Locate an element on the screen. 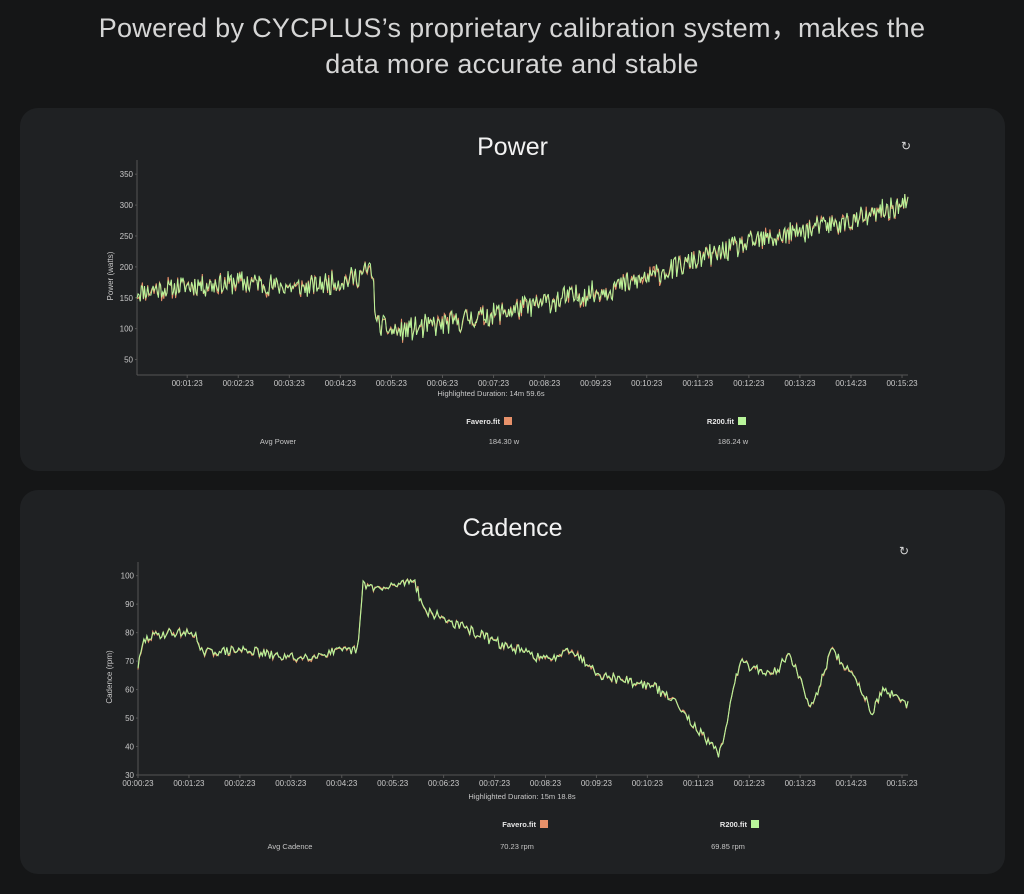 This screenshot has width=1024, height=894. cadence-y-tick-label: 40 is located at coordinates (129, 747).